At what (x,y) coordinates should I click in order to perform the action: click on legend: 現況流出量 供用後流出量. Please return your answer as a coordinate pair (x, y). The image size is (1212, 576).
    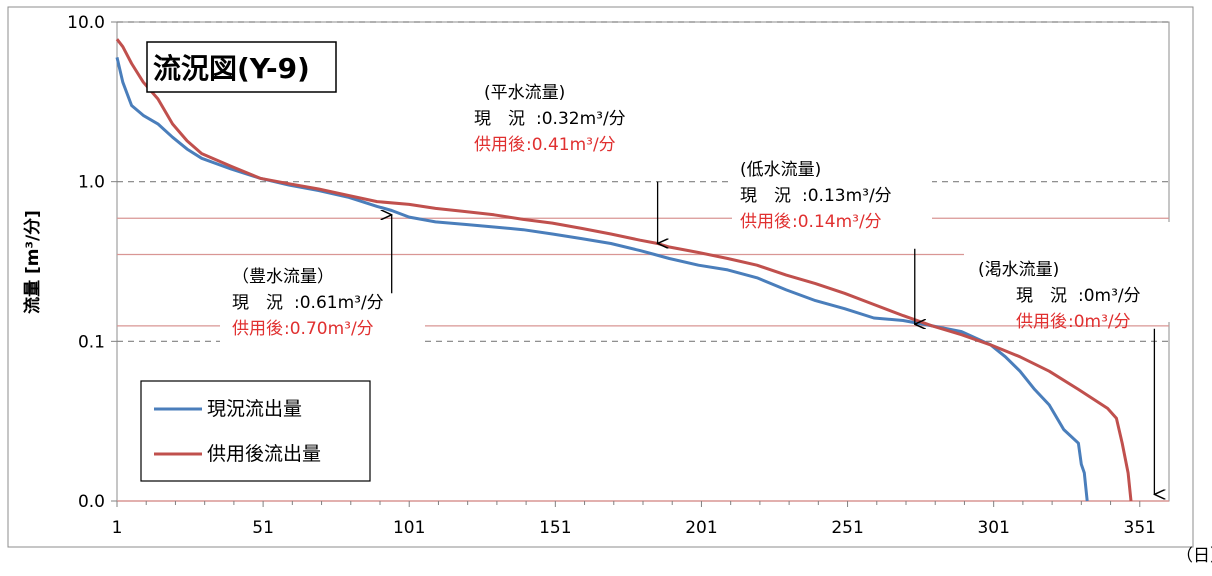
    Looking at the image, I should click on (255, 431).